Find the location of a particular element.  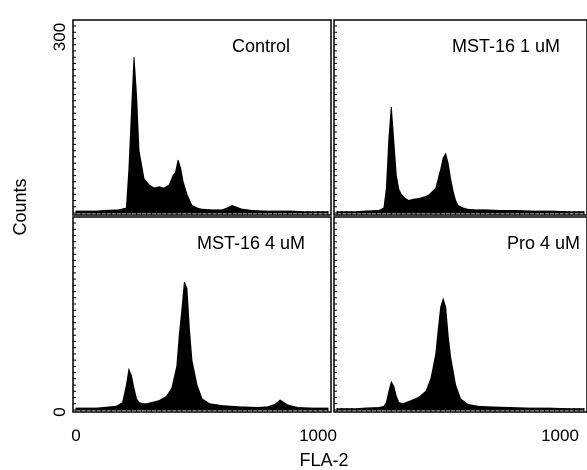

y-axis-label: Counts is located at coordinates (20, 206).